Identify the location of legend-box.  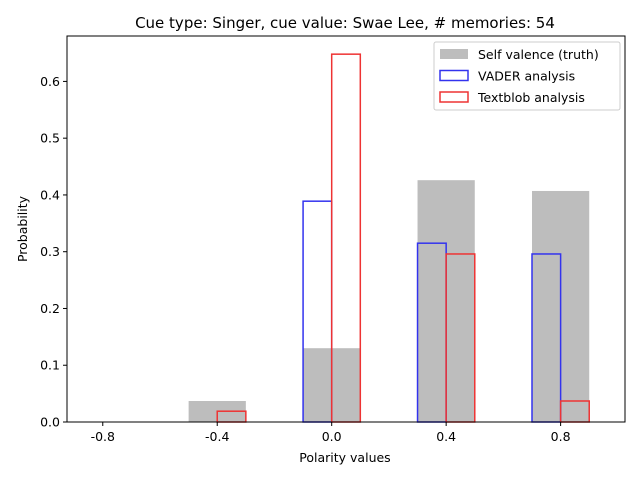
(527, 76).